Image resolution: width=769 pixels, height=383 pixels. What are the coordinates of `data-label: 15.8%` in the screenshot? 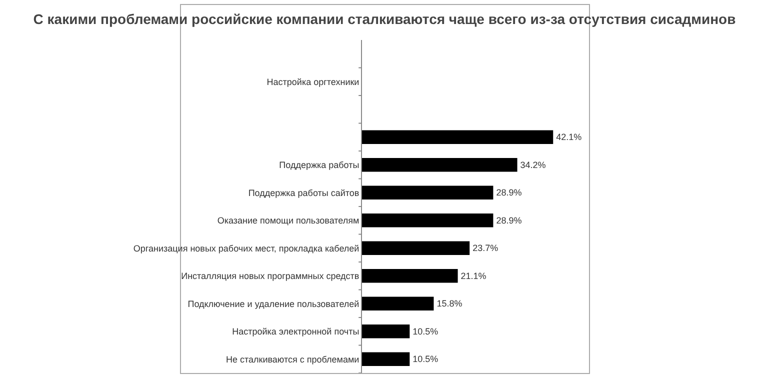 It's located at (449, 303).